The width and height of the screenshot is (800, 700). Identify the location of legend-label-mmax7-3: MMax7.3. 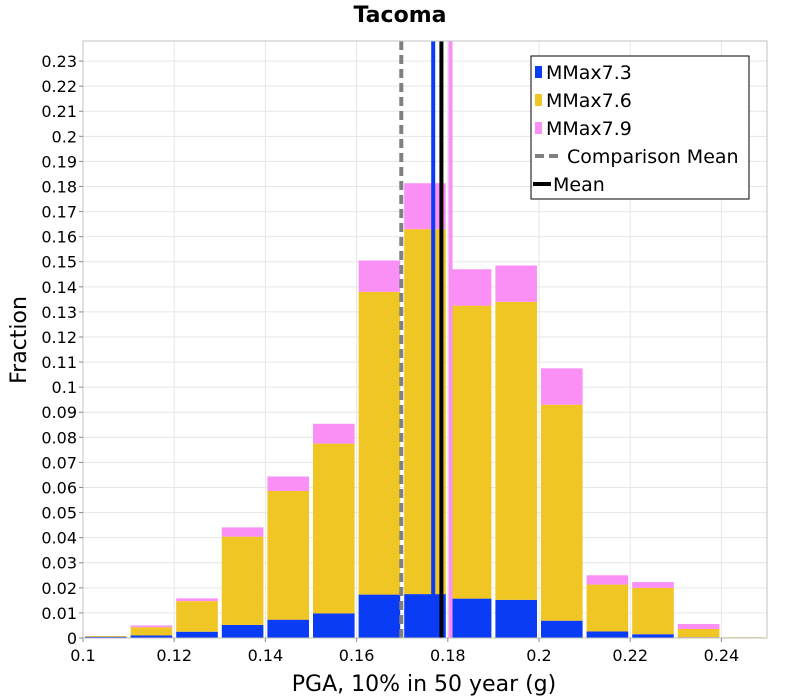
(589, 73).